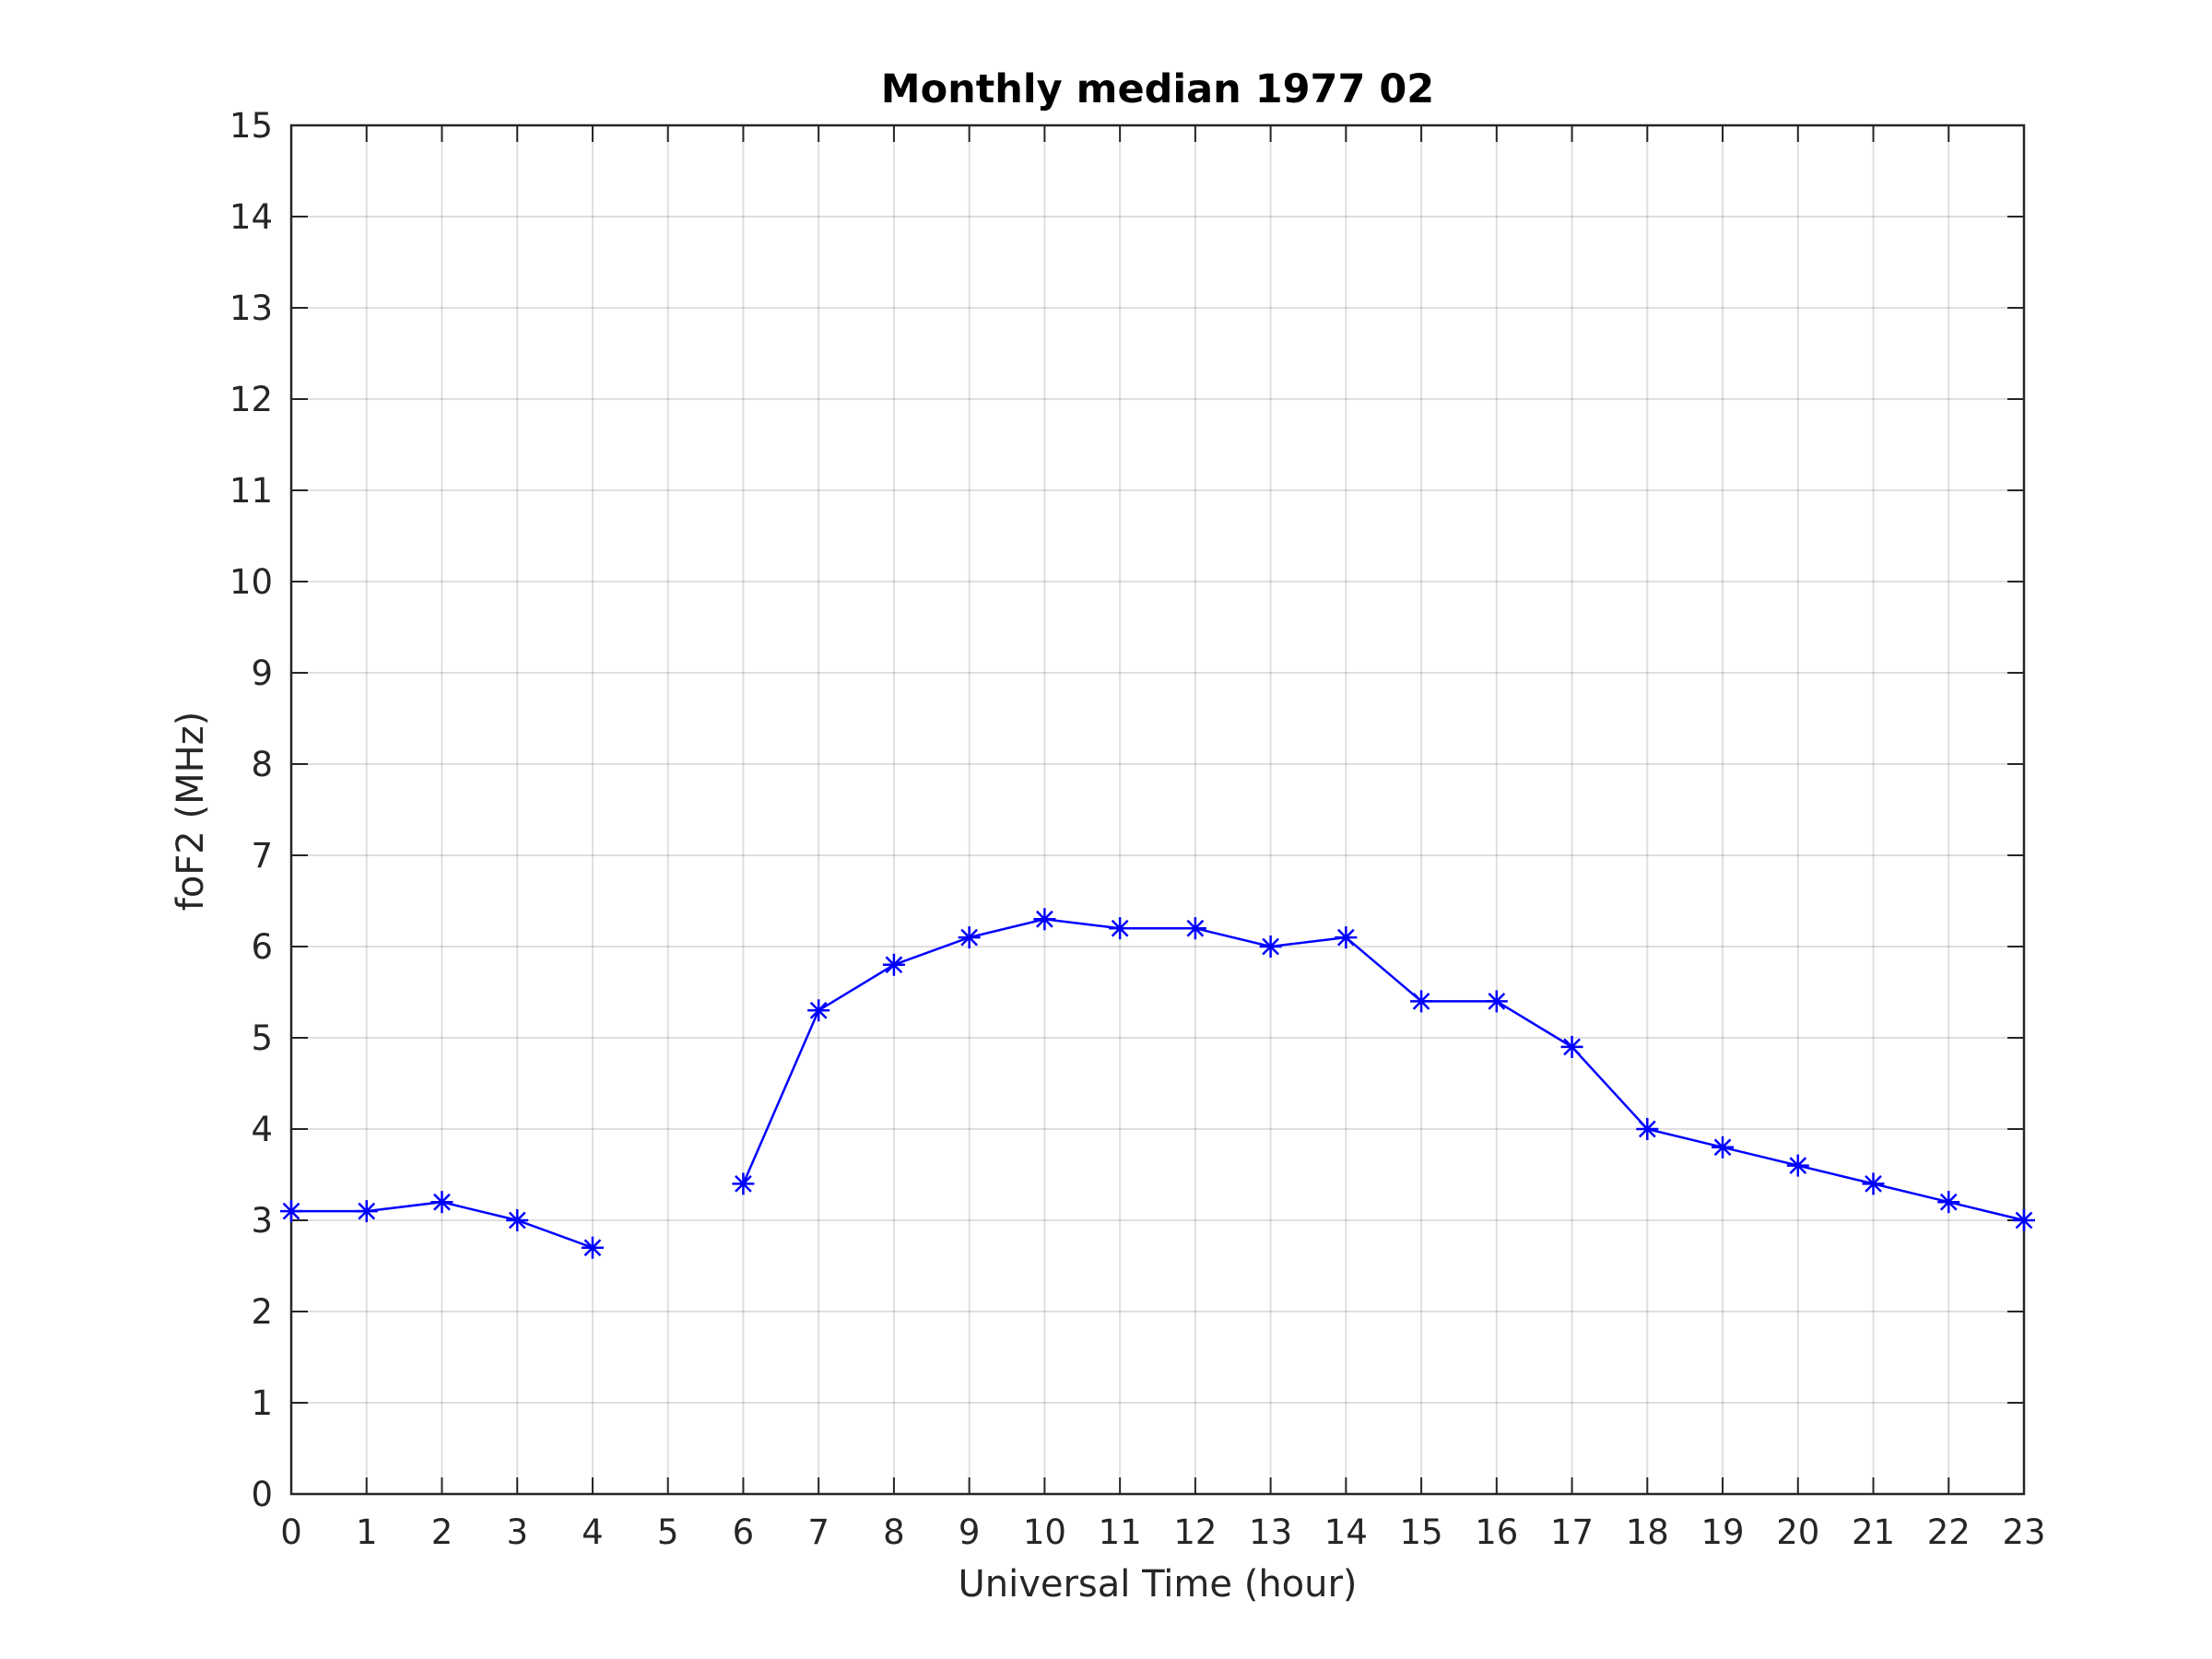 The height and width of the screenshot is (1659, 2212). I want to click on x-tick-label: 12, so click(1195, 1532).